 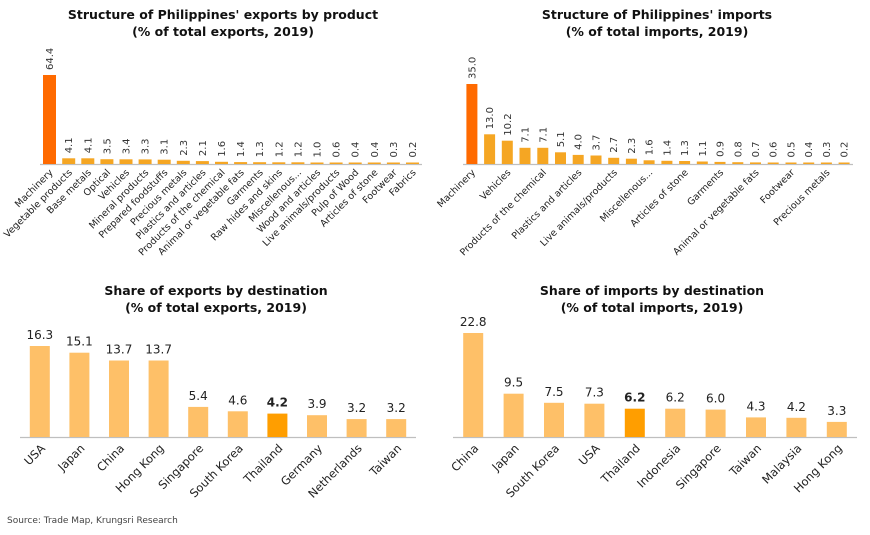 I want to click on source-note: Source: Trade Map, Krungsri Research, so click(x=92, y=521).